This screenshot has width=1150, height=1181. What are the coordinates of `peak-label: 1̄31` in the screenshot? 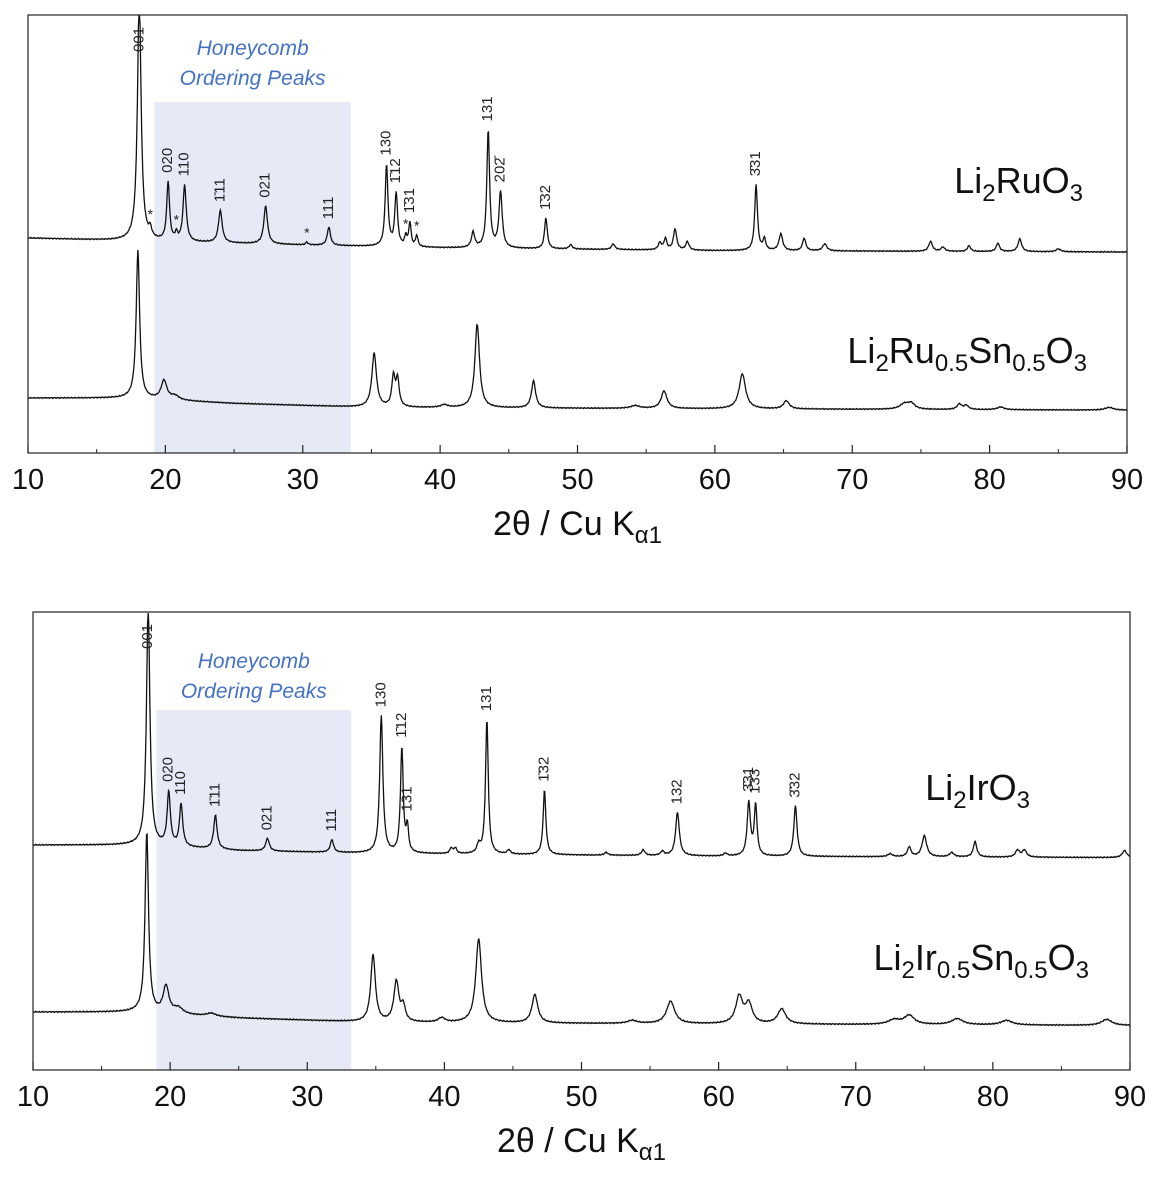 It's located at (409, 200).